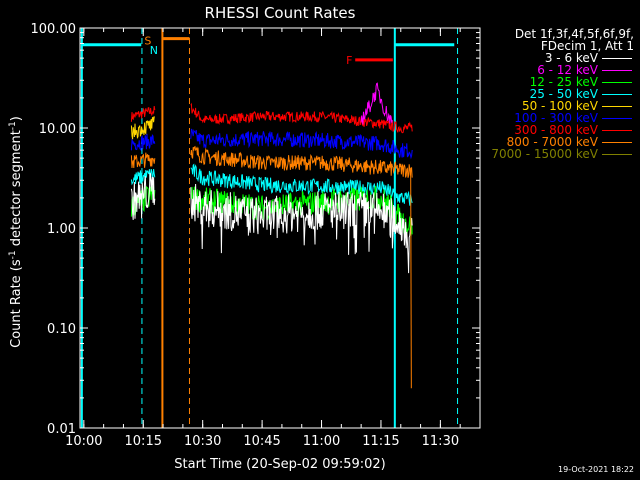  What do you see at coordinates (54, 29) in the screenshot?
I see `y-tick-label: 100.00` at bounding box center [54, 29].